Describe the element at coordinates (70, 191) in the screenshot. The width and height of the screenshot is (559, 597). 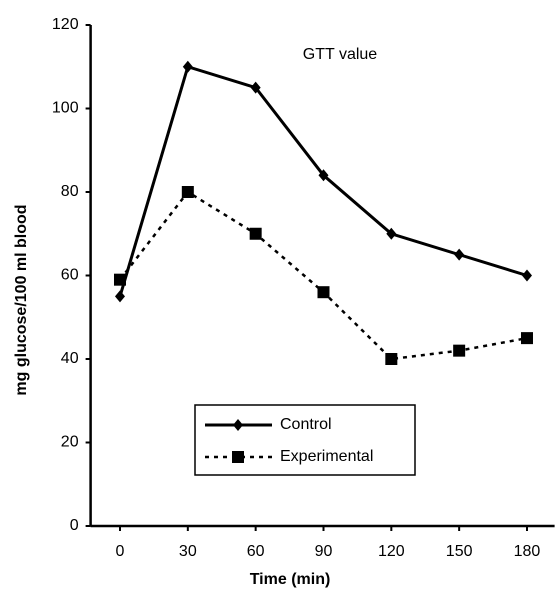
I see `y-tick-label: 80` at that location.